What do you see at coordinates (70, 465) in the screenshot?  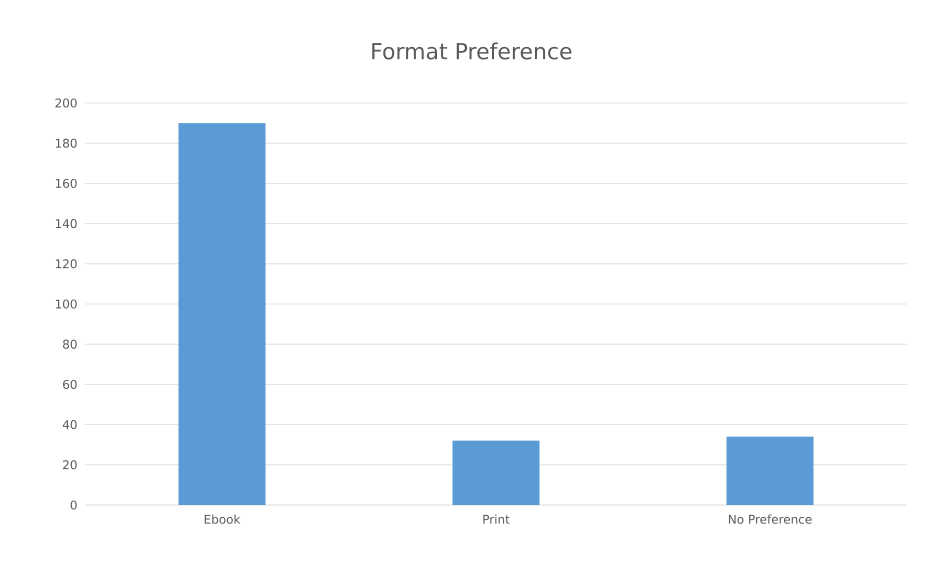 I see `y-tick-label: 20` at bounding box center [70, 465].